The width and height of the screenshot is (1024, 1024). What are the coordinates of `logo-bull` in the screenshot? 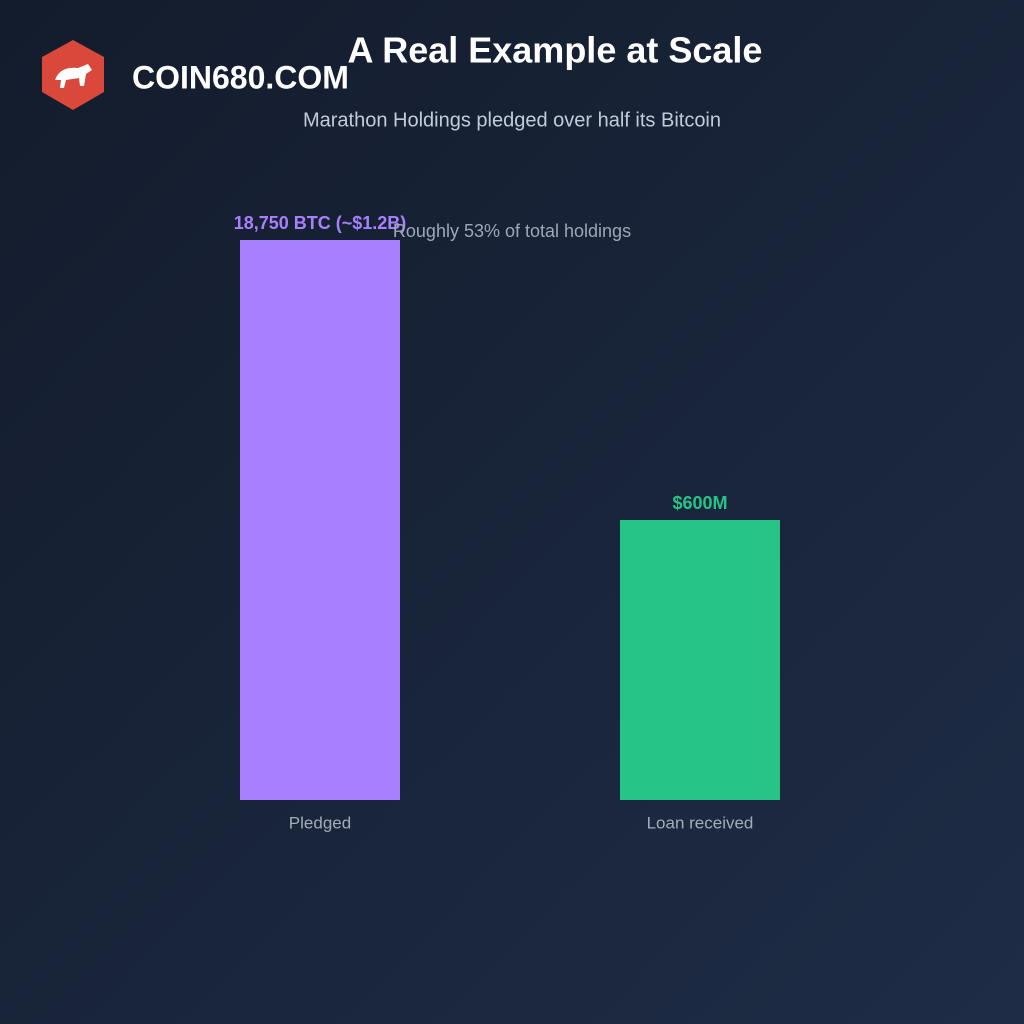 It's located at (73, 76).